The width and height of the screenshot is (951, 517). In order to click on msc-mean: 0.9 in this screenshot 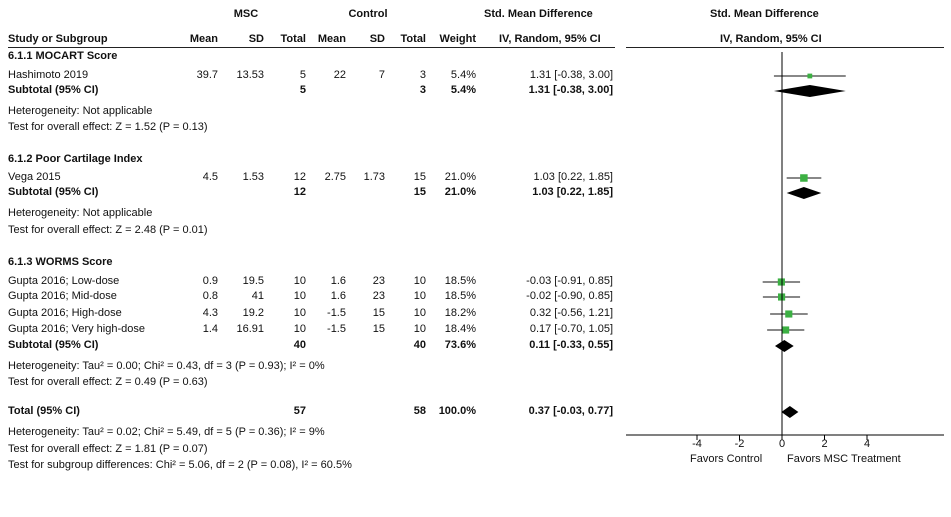, I will do `click(210, 281)`.